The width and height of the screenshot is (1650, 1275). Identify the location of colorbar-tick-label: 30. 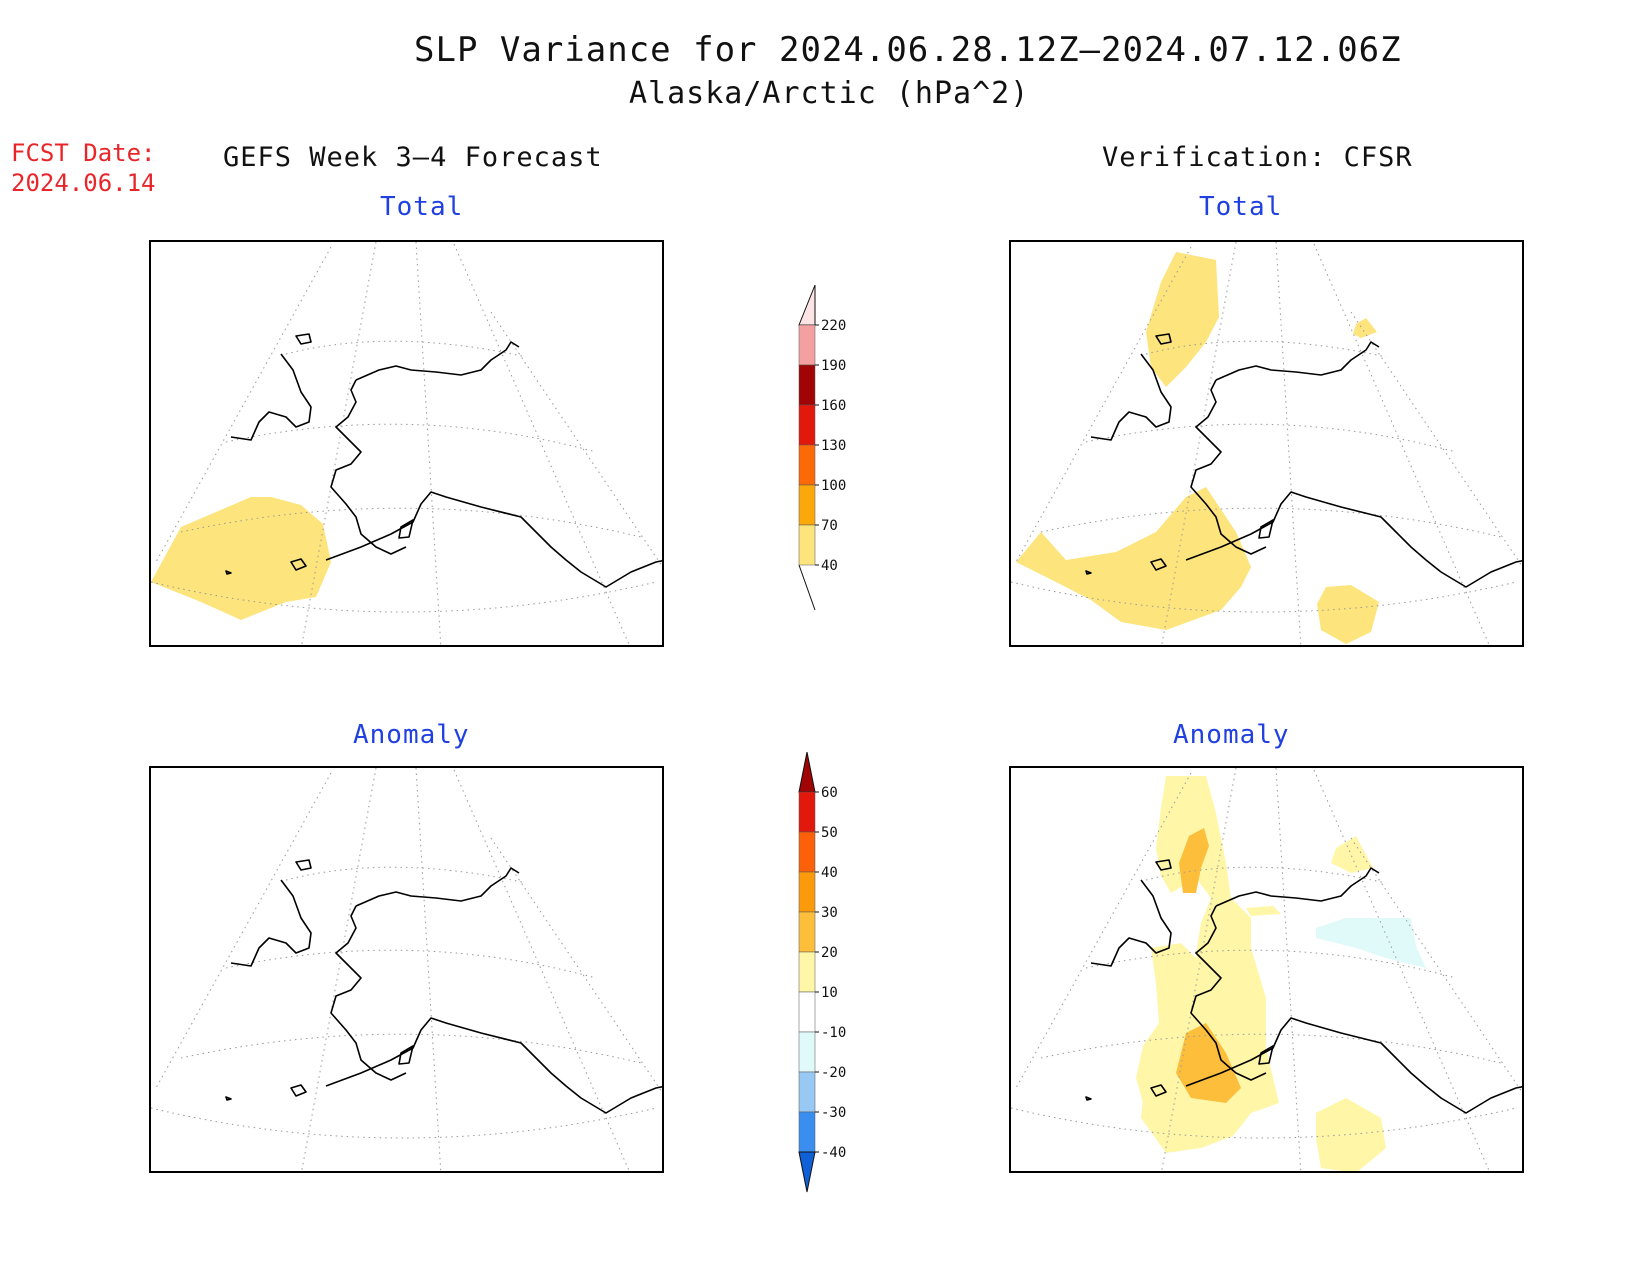
(829, 913).